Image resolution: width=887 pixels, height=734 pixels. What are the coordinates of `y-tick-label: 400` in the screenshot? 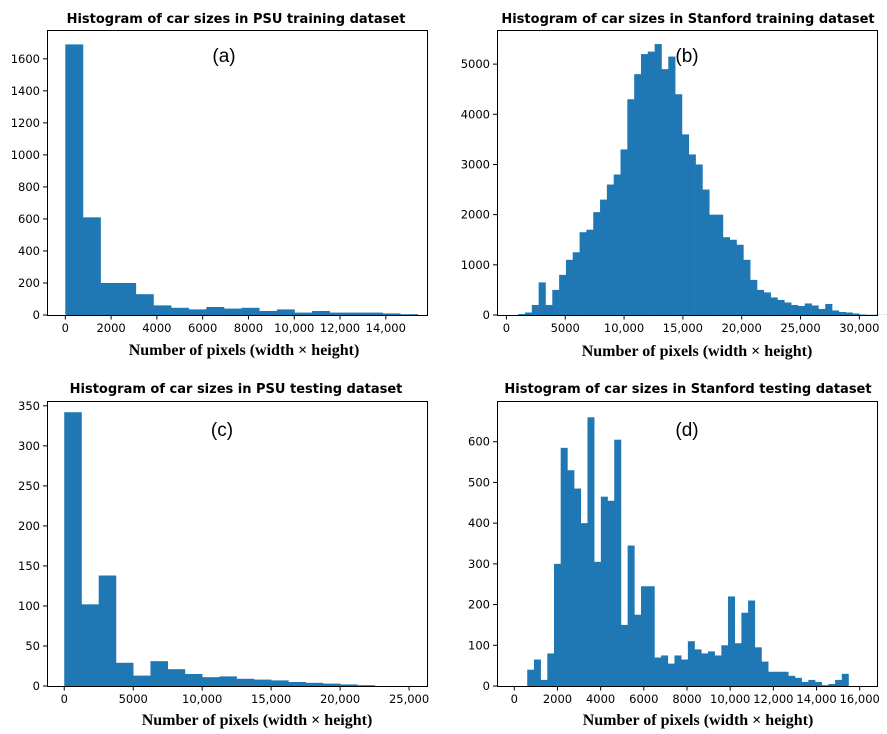 It's located at (479, 523).